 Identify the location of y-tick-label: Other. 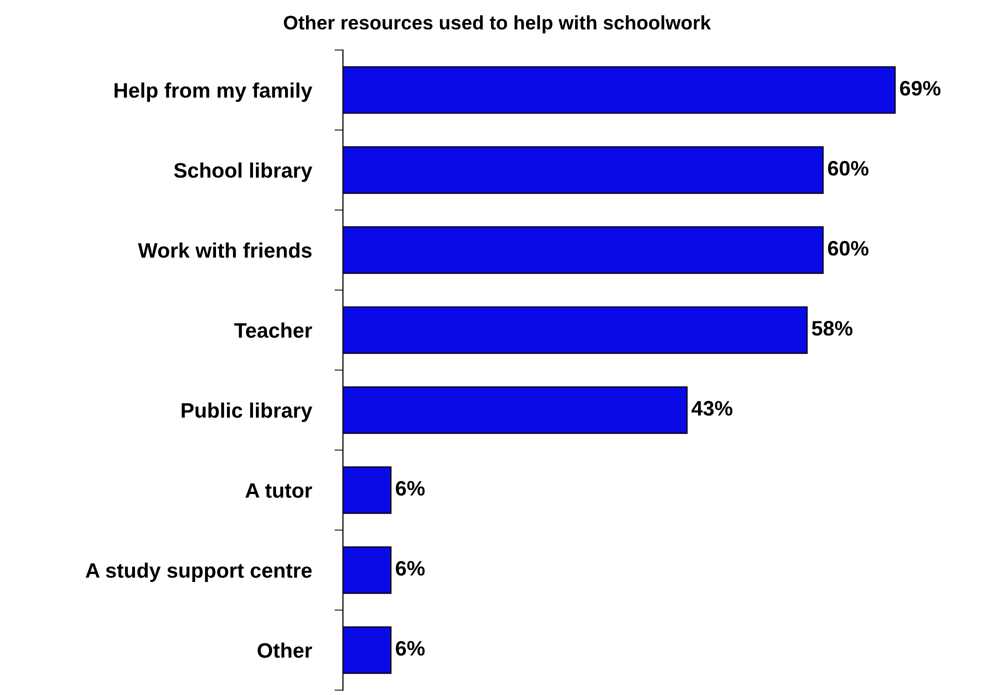
(285, 650).